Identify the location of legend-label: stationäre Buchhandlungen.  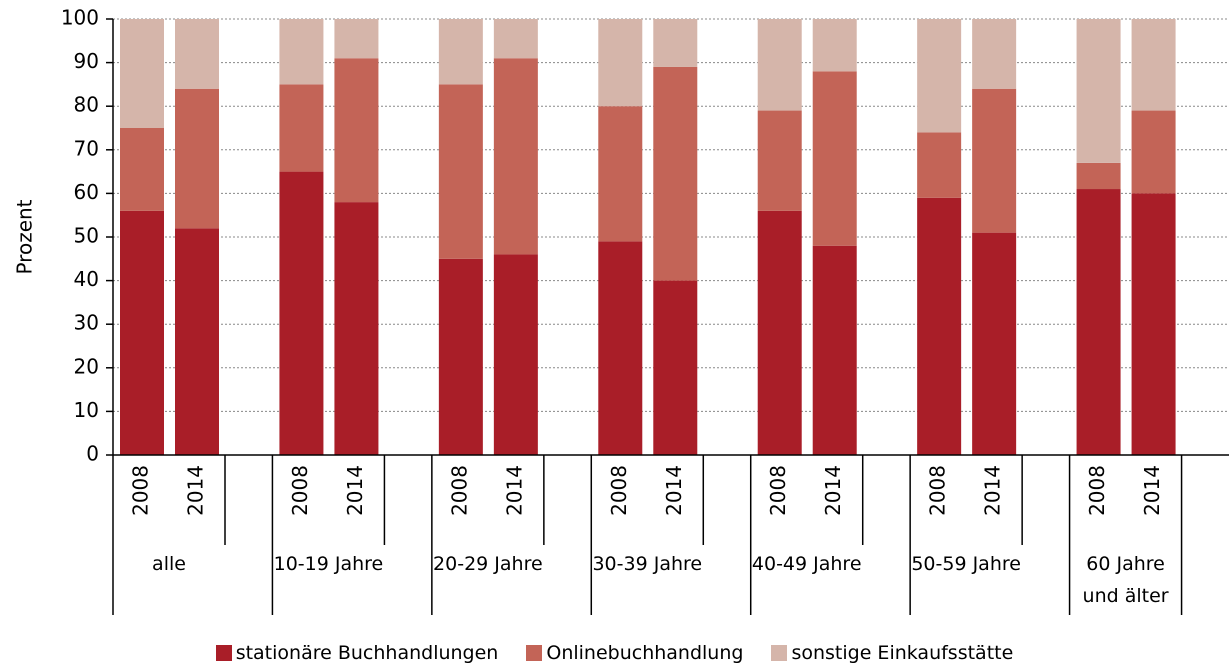
(367, 653).